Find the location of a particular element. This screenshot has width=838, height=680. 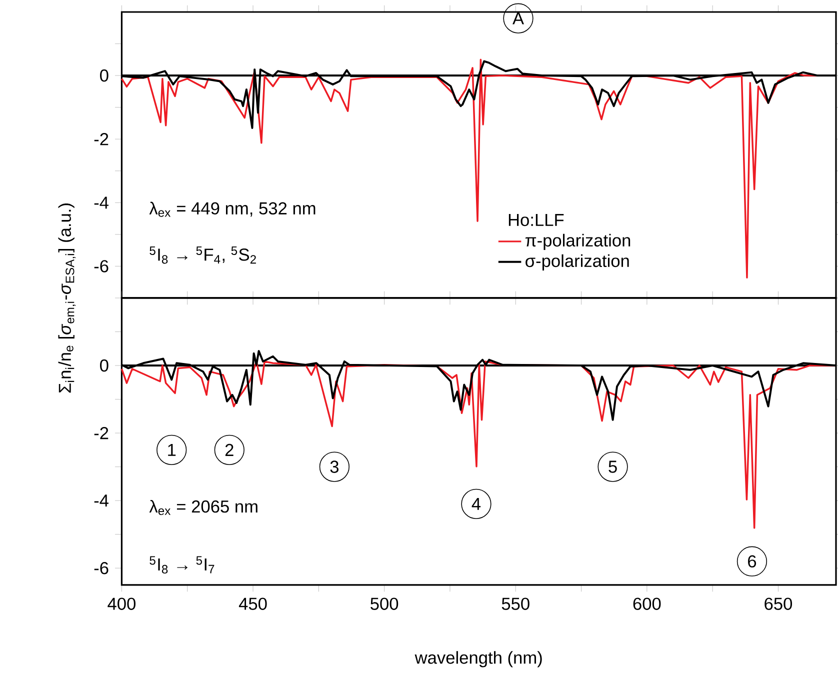

annotation: 4 is located at coordinates (476, 504).